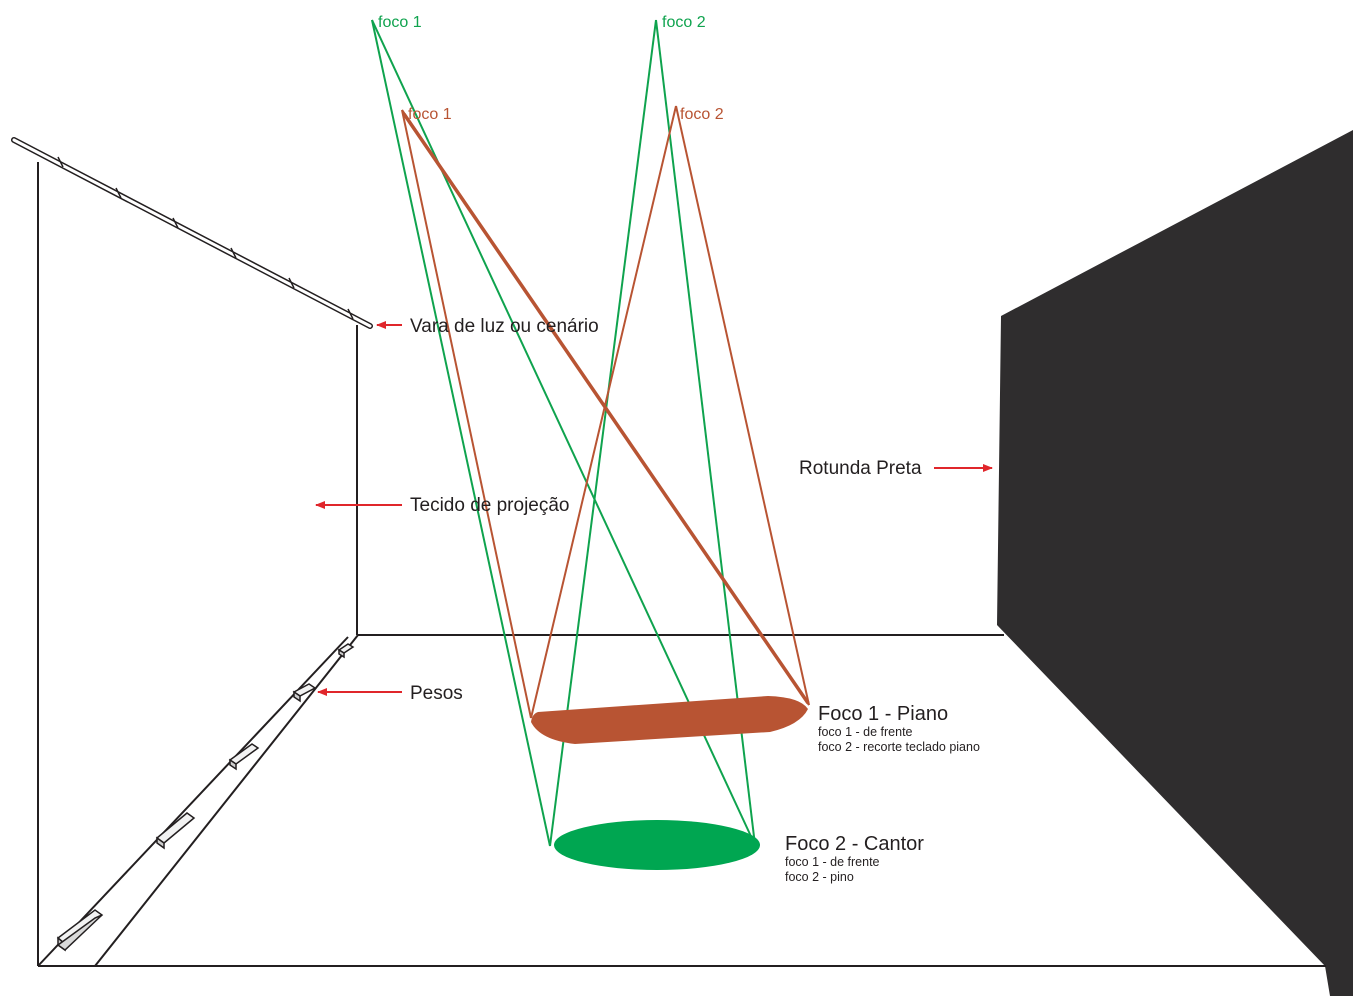 The image size is (1353, 996). What do you see at coordinates (400, 22) in the screenshot?
I see `green-focus-1-label: foco 1` at bounding box center [400, 22].